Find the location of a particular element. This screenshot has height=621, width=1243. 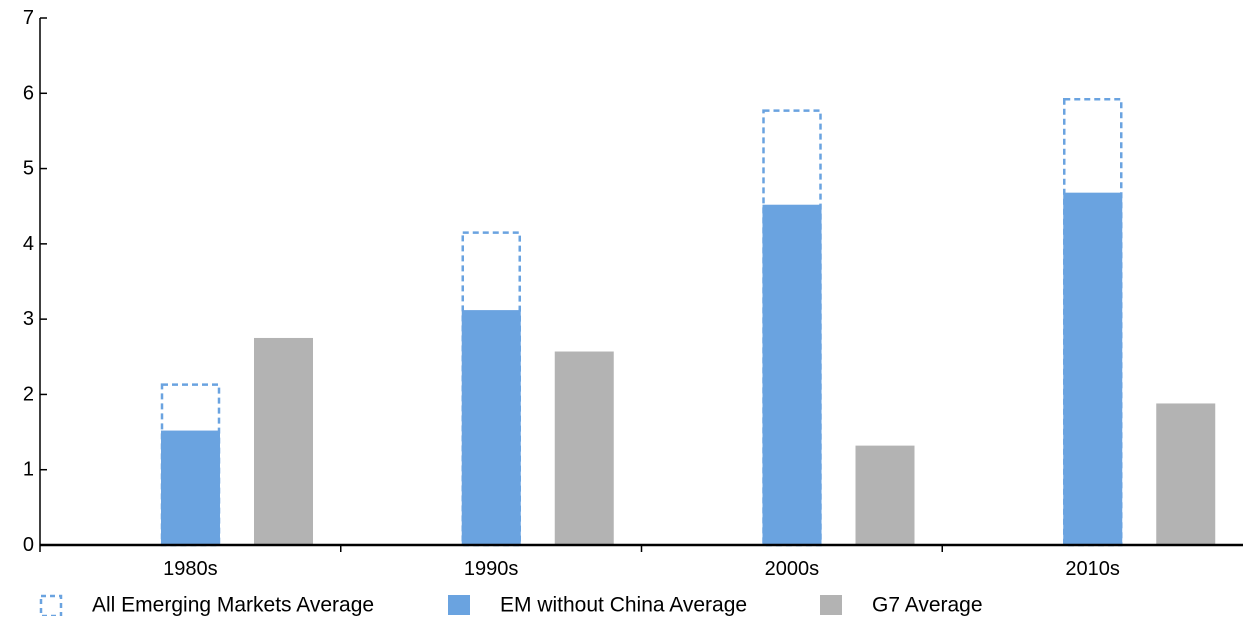

y-tick-label: 3 is located at coordinates (28, 319).